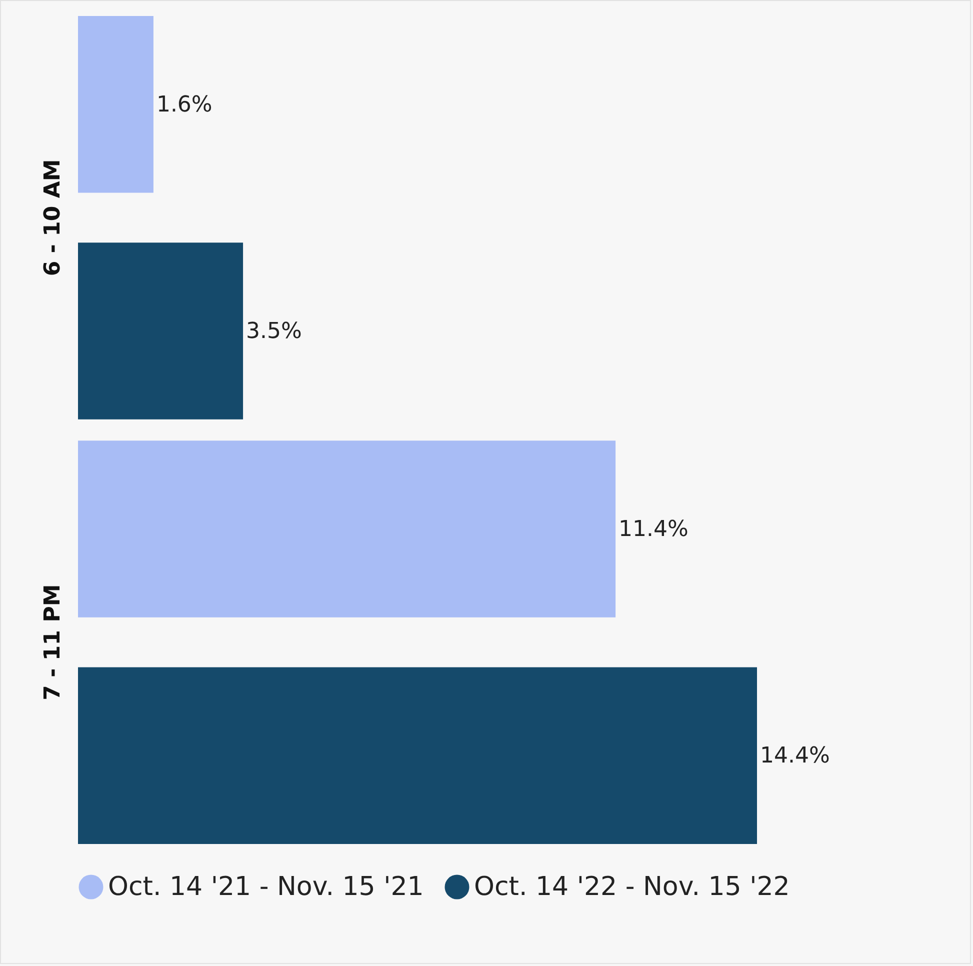 The height and width of the screenshot is (966, 973). What do you see at coordinates (632, 887) in the screenshot?
I see `legend-label: Oct. 14 '22 - Nov. 15 '22` at bounding box center [632, 887].